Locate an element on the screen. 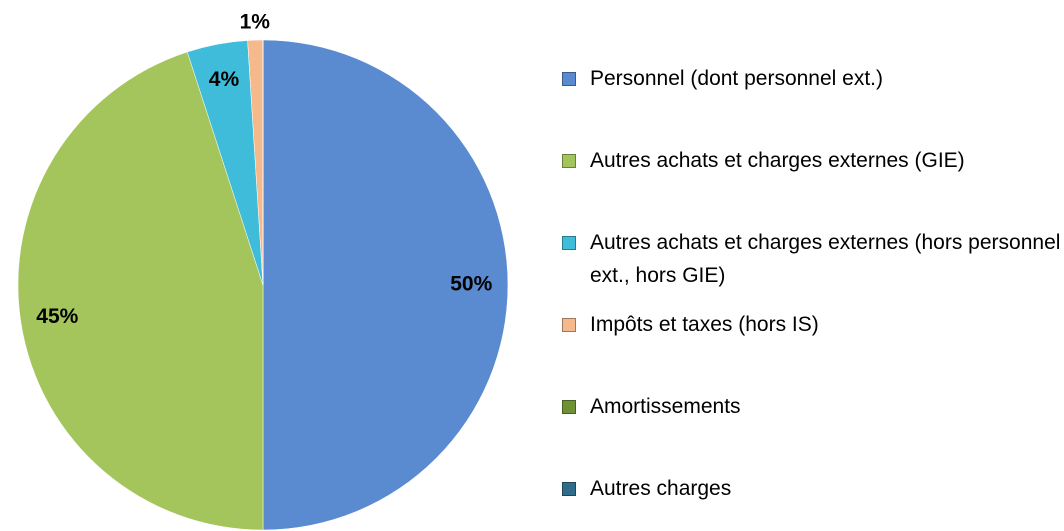 The height and width of the screenshot is (531, 1064). legend-label: Autres achats et charges externes (GIE) is located at coordinates (777, 160).